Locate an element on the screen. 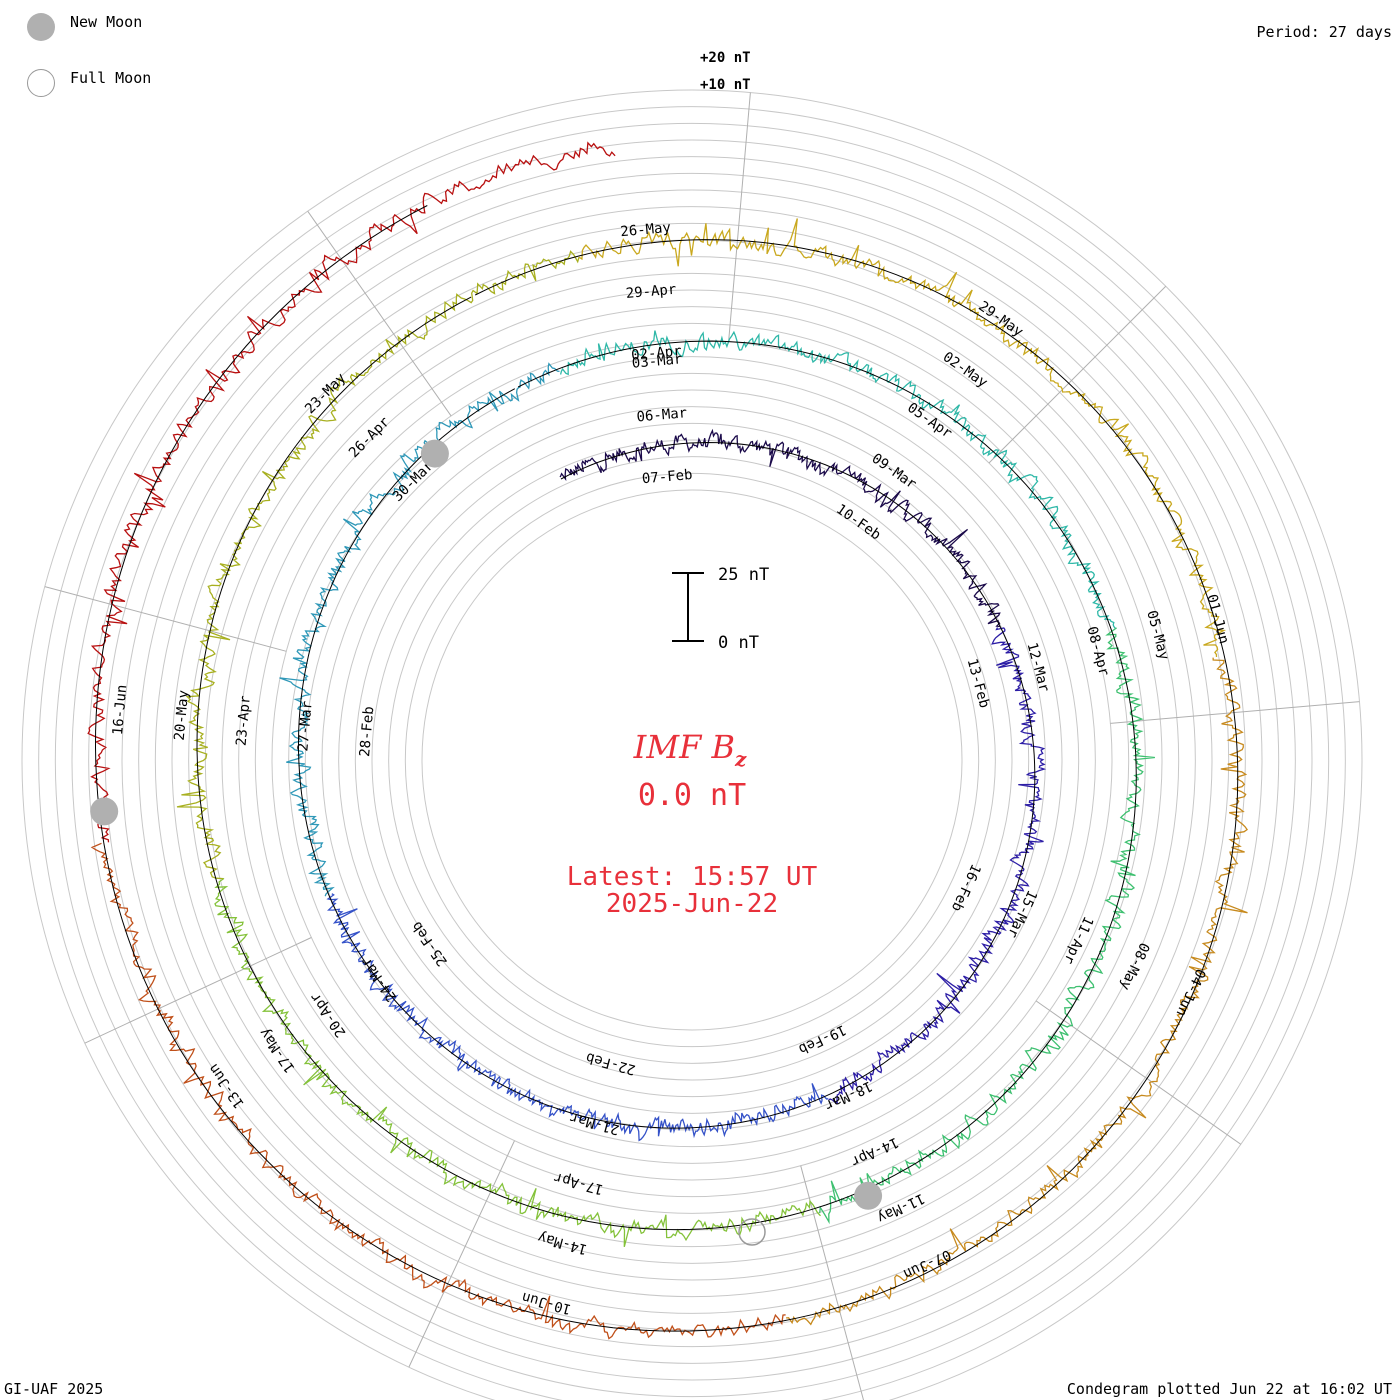 The height and width of the screenshot is (1400, 1400). date-label: 06-Mar is located at coordinates (662, 415).